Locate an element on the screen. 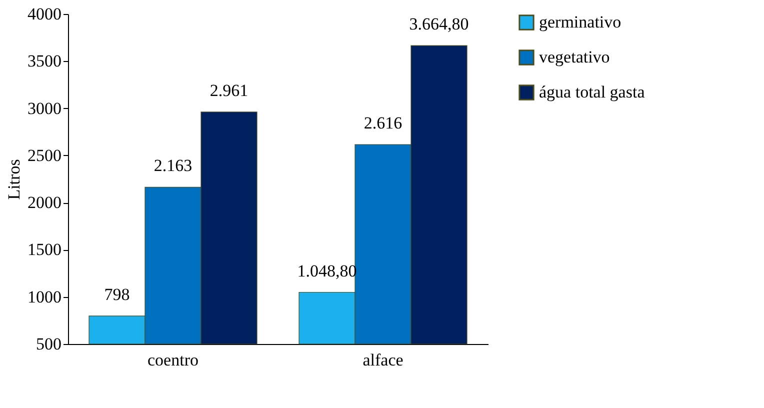  legend-label: germinativo is located at coordinates (580, 22).